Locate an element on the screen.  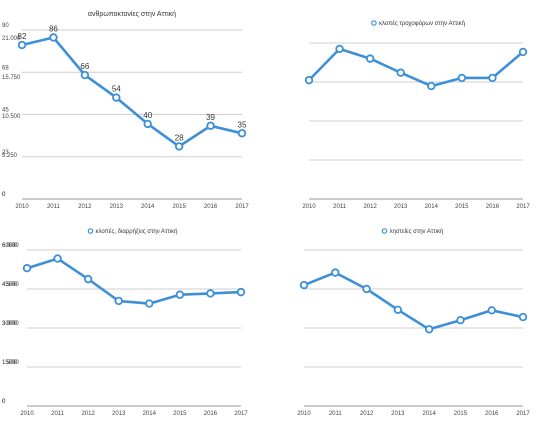
legend-label: κλοπές τροχοφόρων στην Αττική is located at coordinates (422, 23).